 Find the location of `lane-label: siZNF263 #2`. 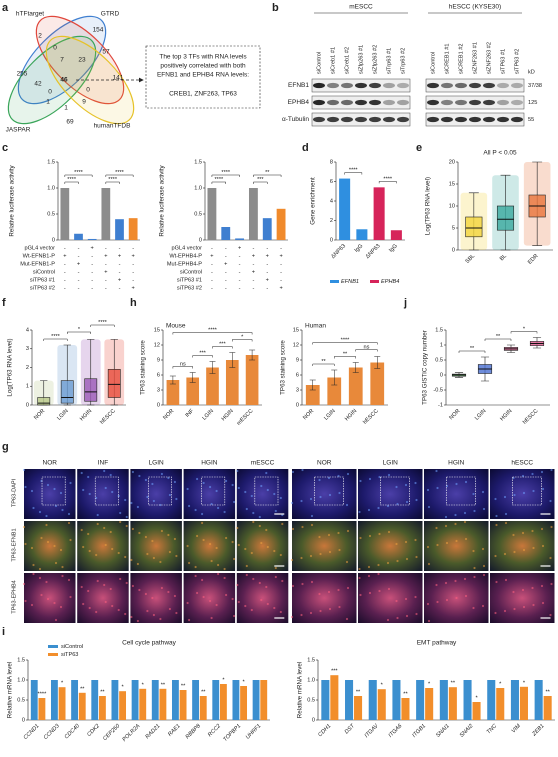

lane-label: siZNF263 #2 is located at coordinates (489, 58).